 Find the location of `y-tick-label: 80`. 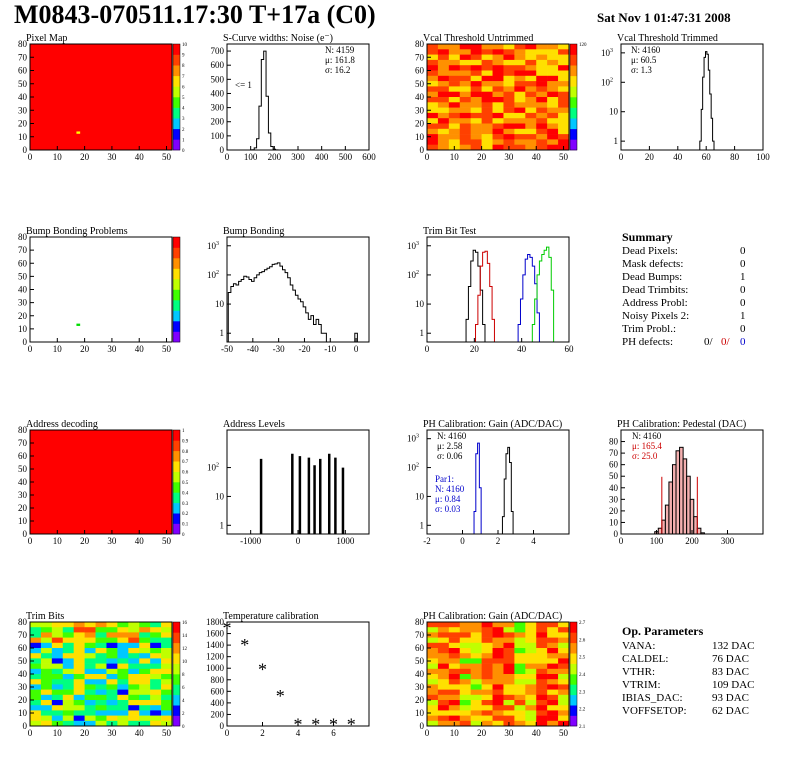

y-tick-label: 80 is located at coordinates (420, 44).